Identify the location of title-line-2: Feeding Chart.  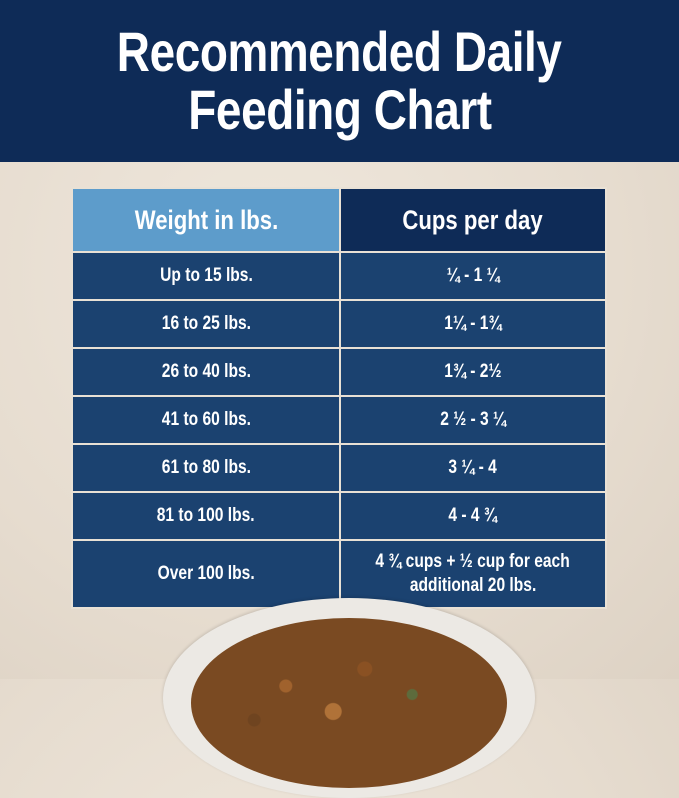
(339, 109).